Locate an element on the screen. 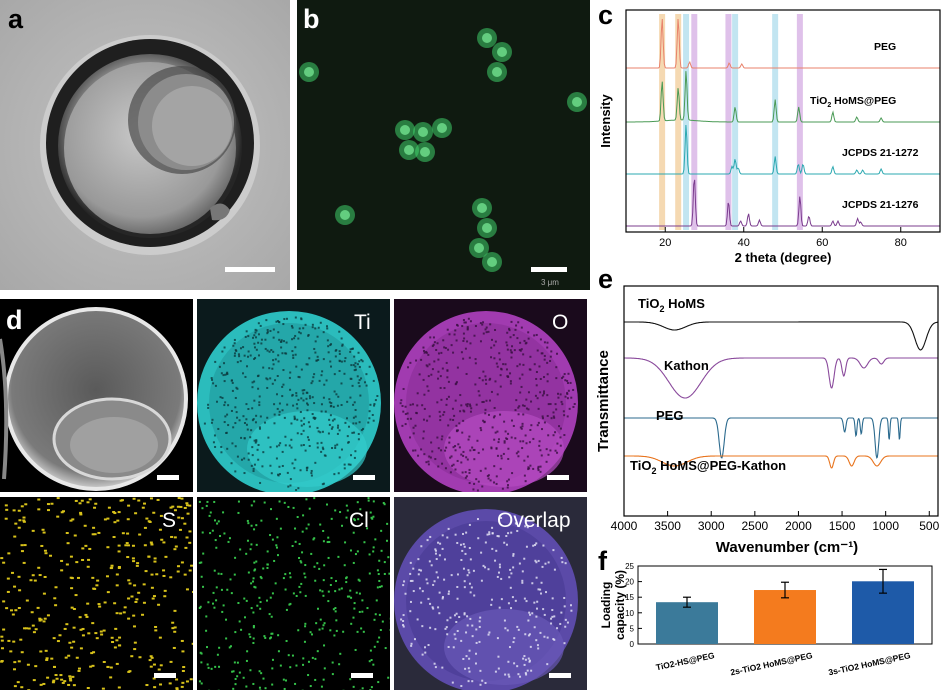 The width and height of the screenshot is (942, 694). bar-y-axis-label-2: capacity (%) is located at coordinates (620, 605).